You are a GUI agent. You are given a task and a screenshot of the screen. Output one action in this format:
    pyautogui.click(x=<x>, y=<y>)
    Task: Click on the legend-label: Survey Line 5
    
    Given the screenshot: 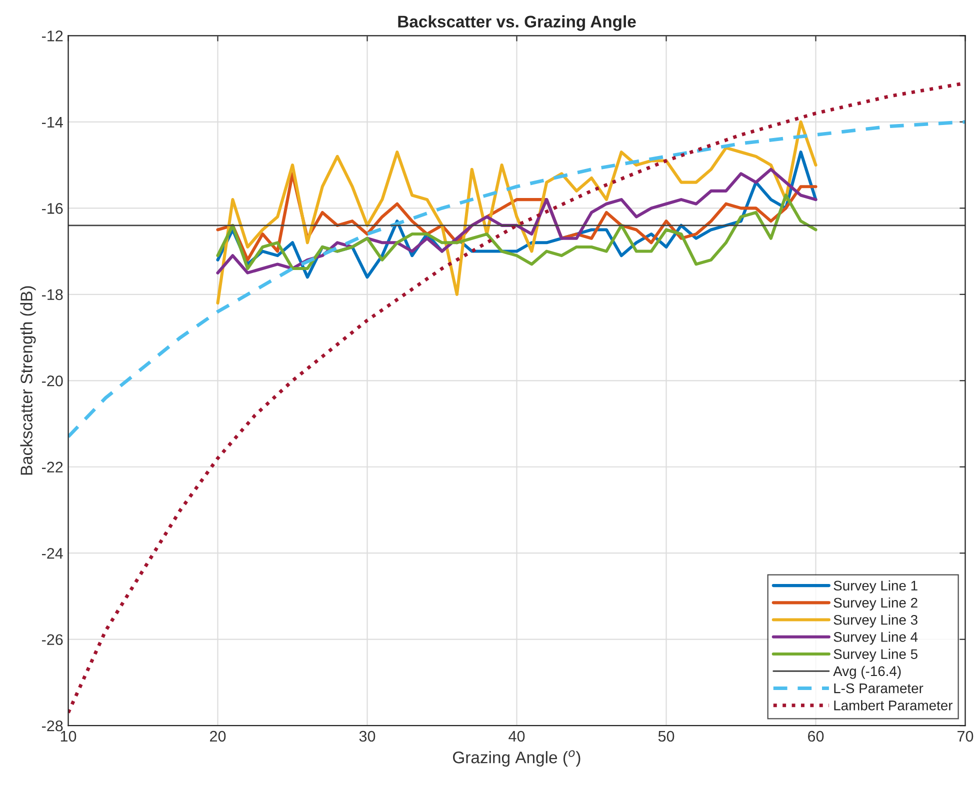 What is the action you would take?
    pyautogui.click(x=876, y=655)
    